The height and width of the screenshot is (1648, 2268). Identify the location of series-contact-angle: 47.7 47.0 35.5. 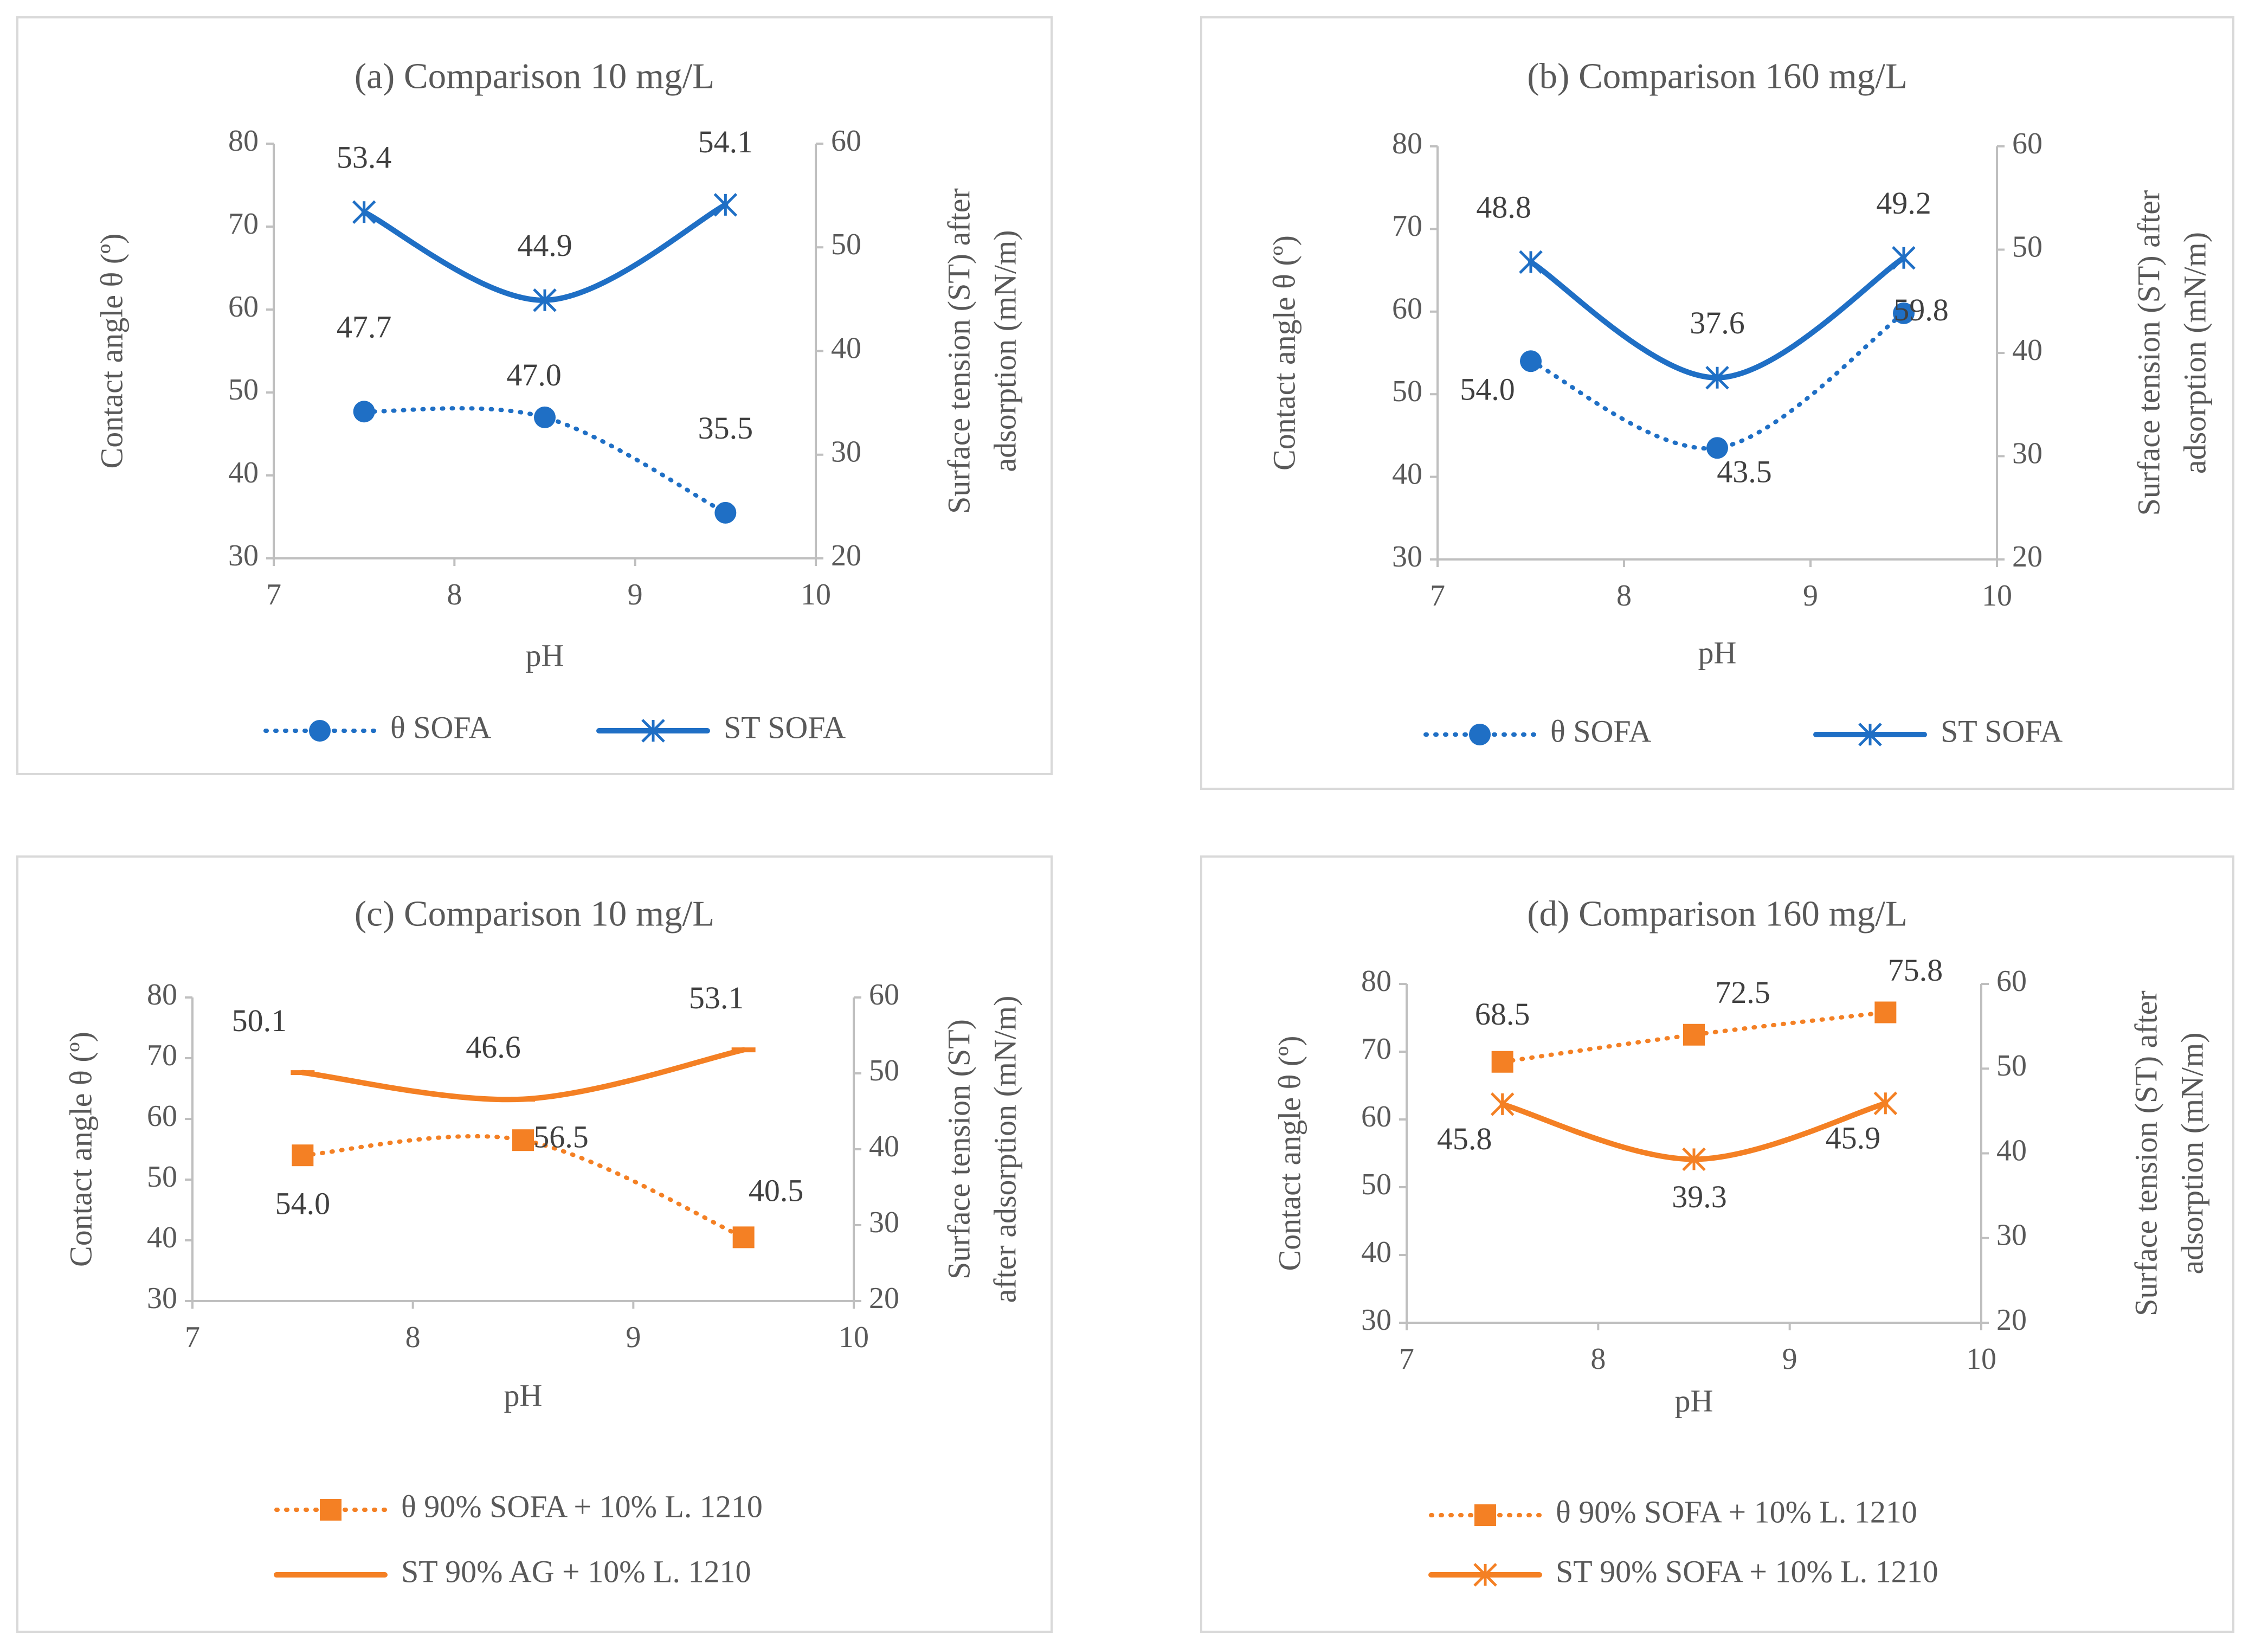
(545, 417).